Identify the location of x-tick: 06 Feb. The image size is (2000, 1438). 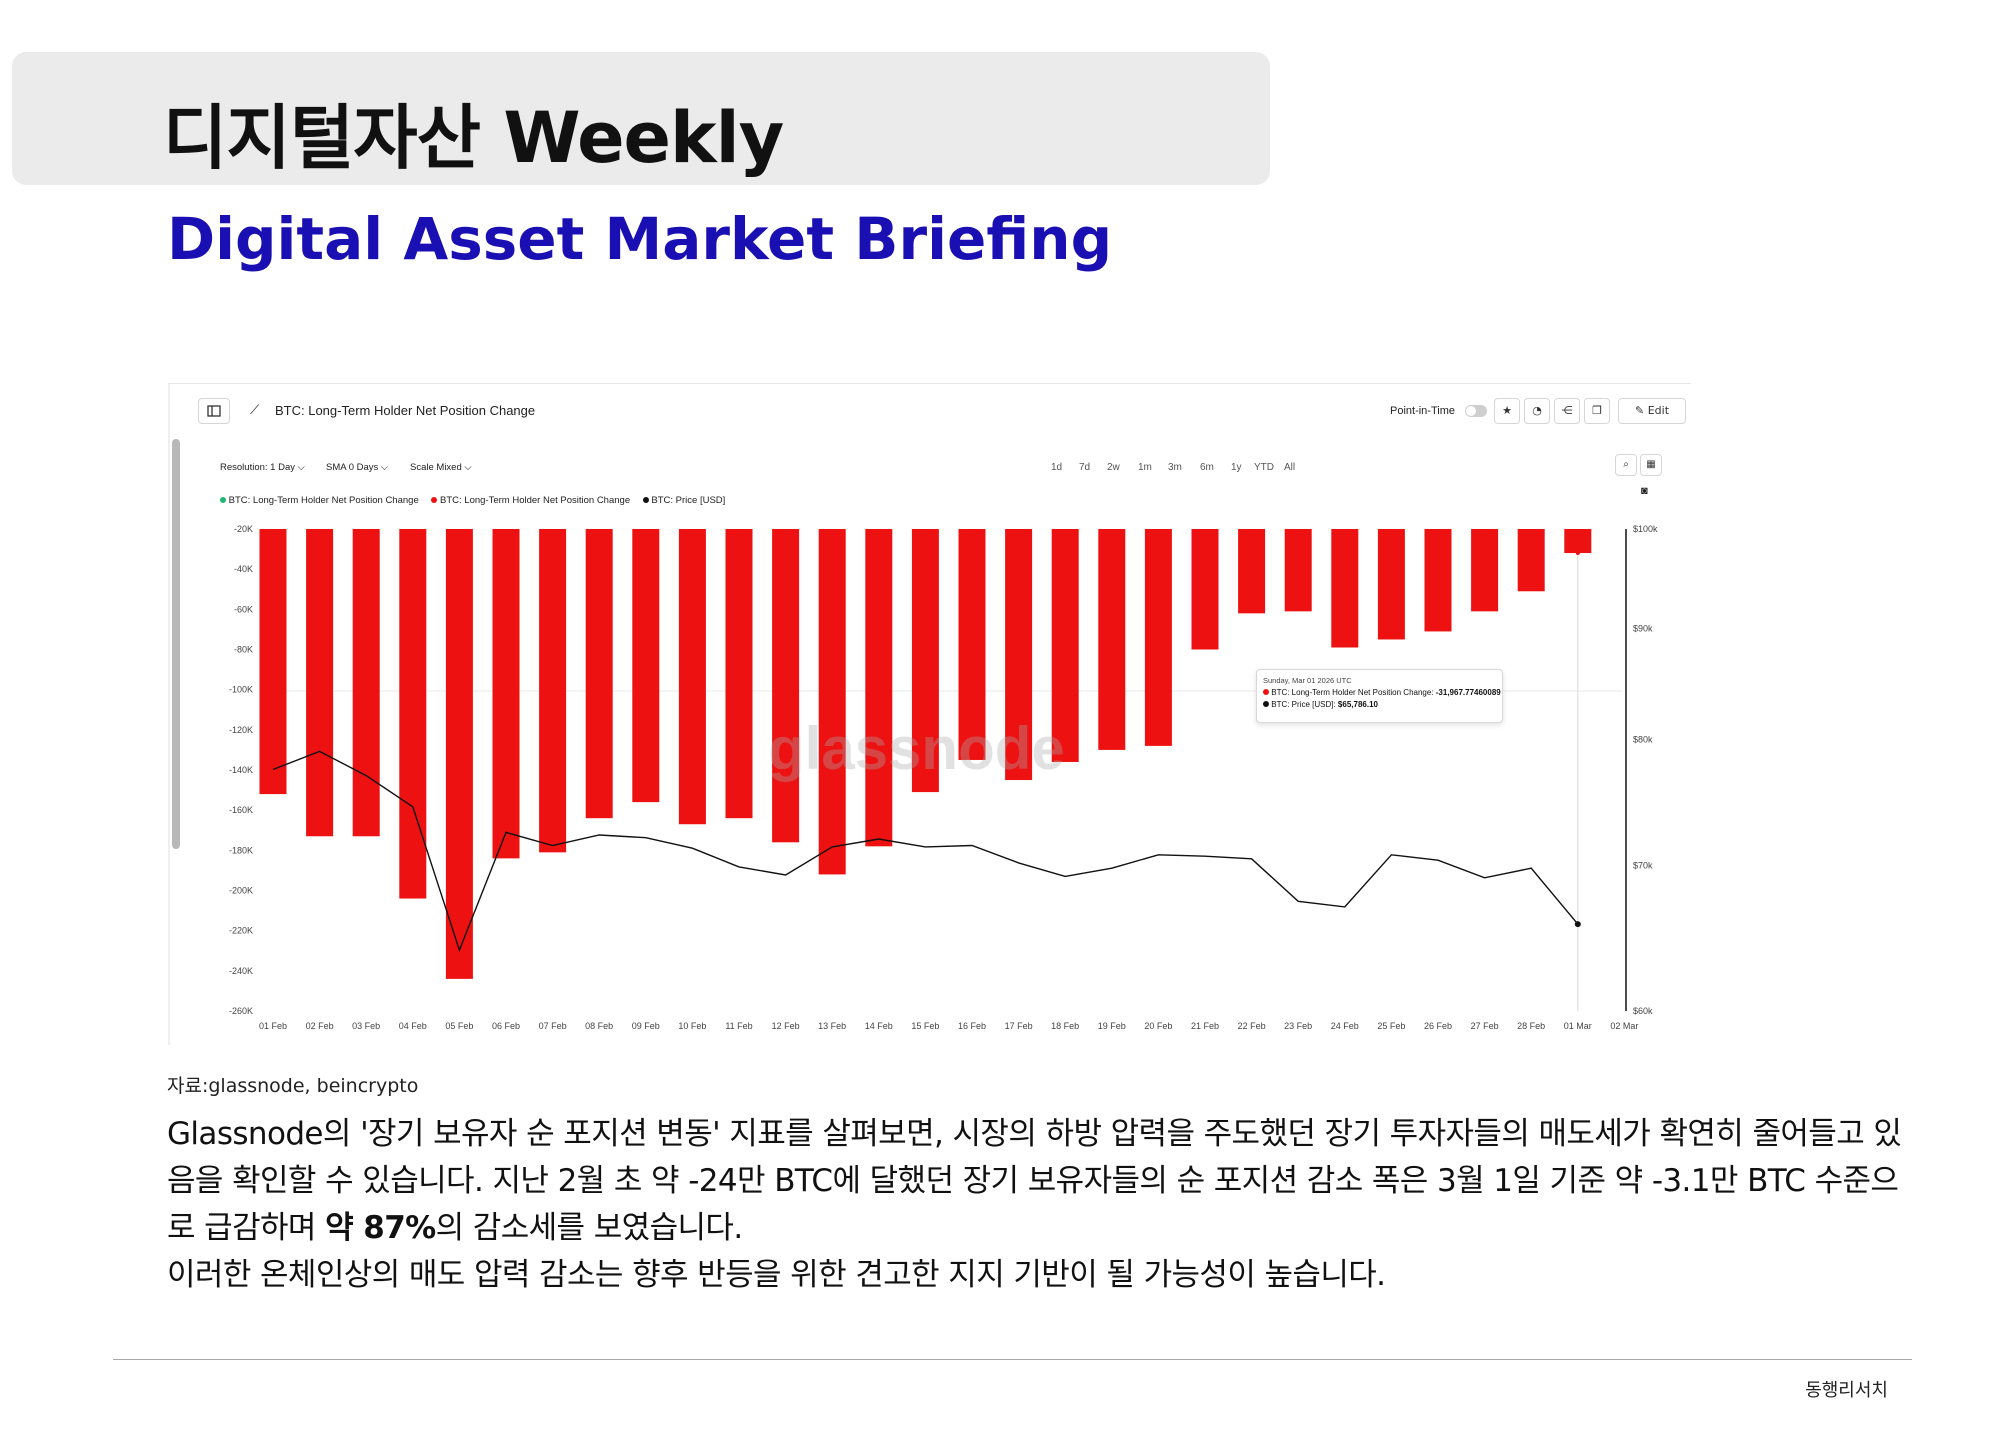
(506, 1026).